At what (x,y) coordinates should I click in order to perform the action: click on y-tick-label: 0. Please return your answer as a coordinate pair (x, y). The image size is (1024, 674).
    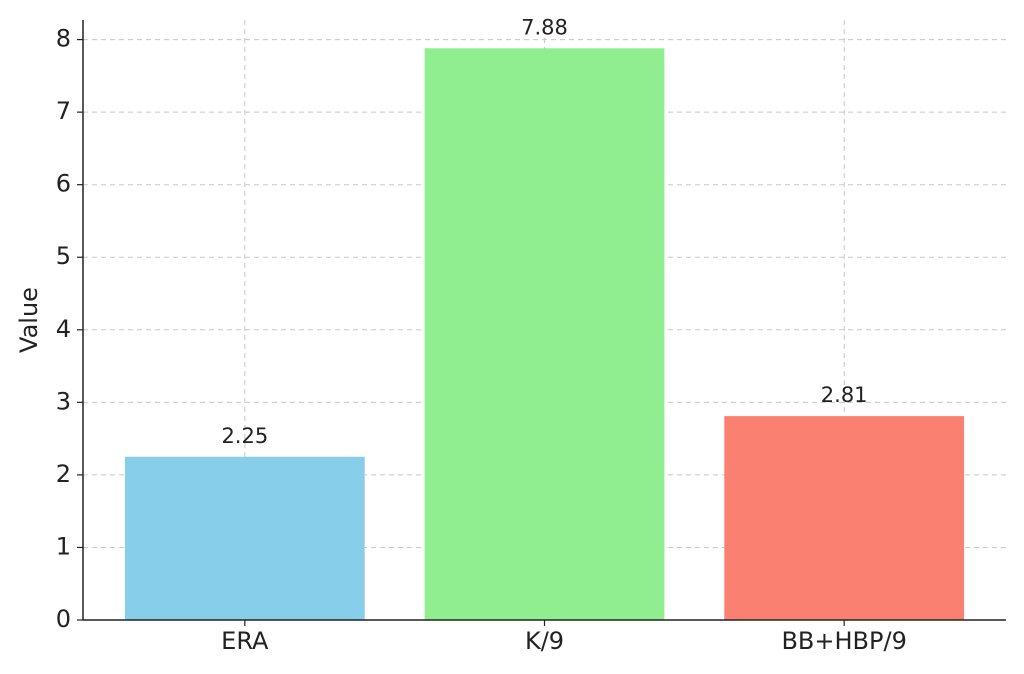
    Looking at the image, I should click on (63, 619).